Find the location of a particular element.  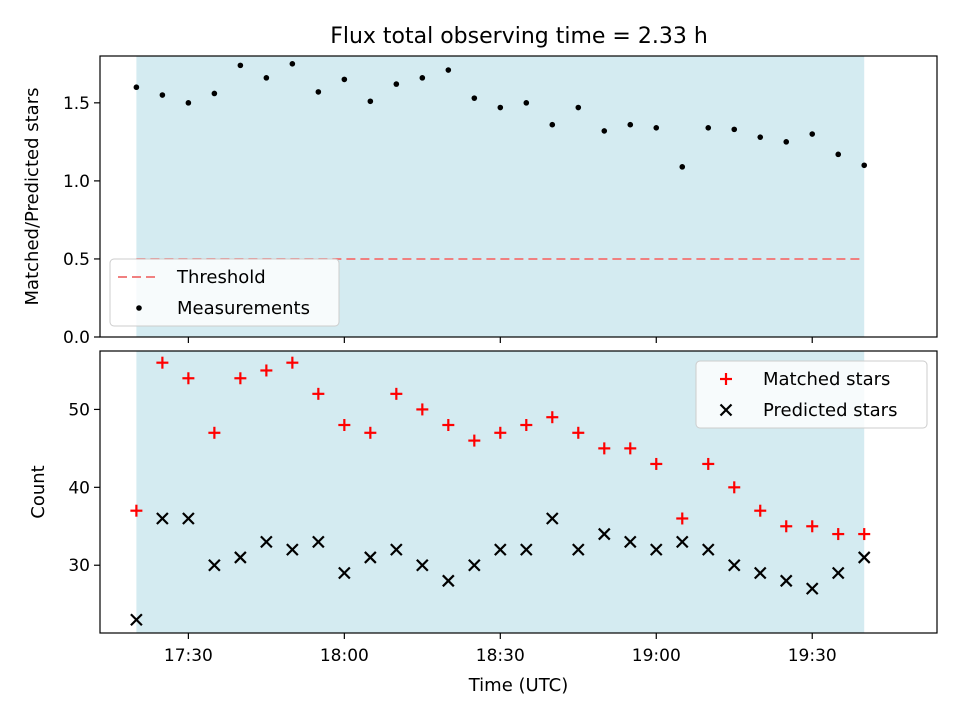

bottom-y-ticks: 30 40 50 is located at coordinates (84, 488).